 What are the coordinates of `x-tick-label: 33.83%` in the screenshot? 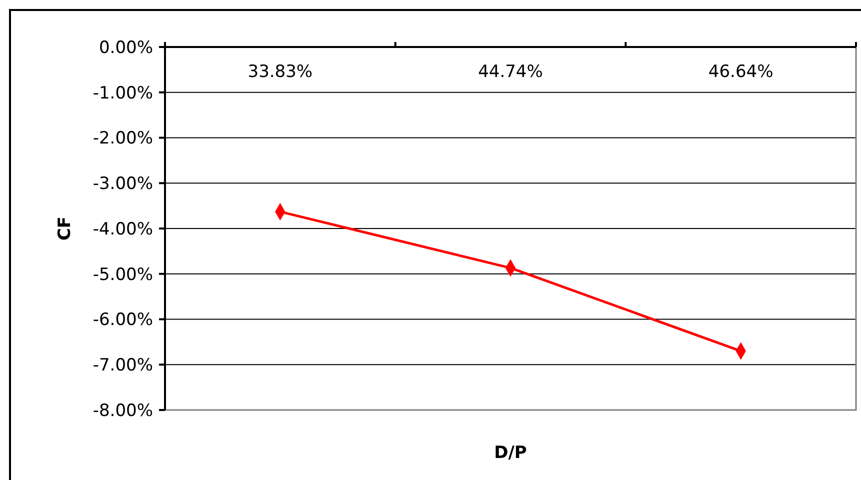 It's located at (280, 72).